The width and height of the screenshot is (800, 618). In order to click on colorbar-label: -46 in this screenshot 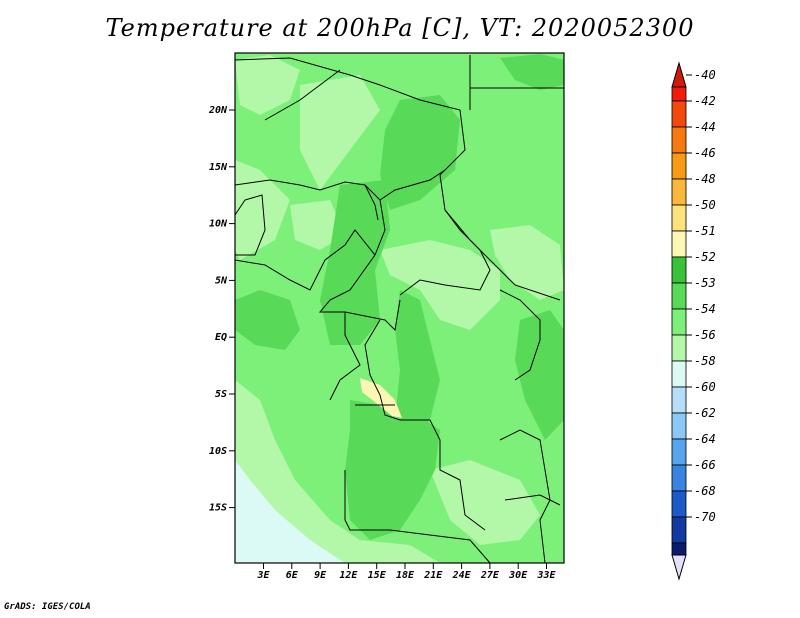, I will do `click(705, 153)`.